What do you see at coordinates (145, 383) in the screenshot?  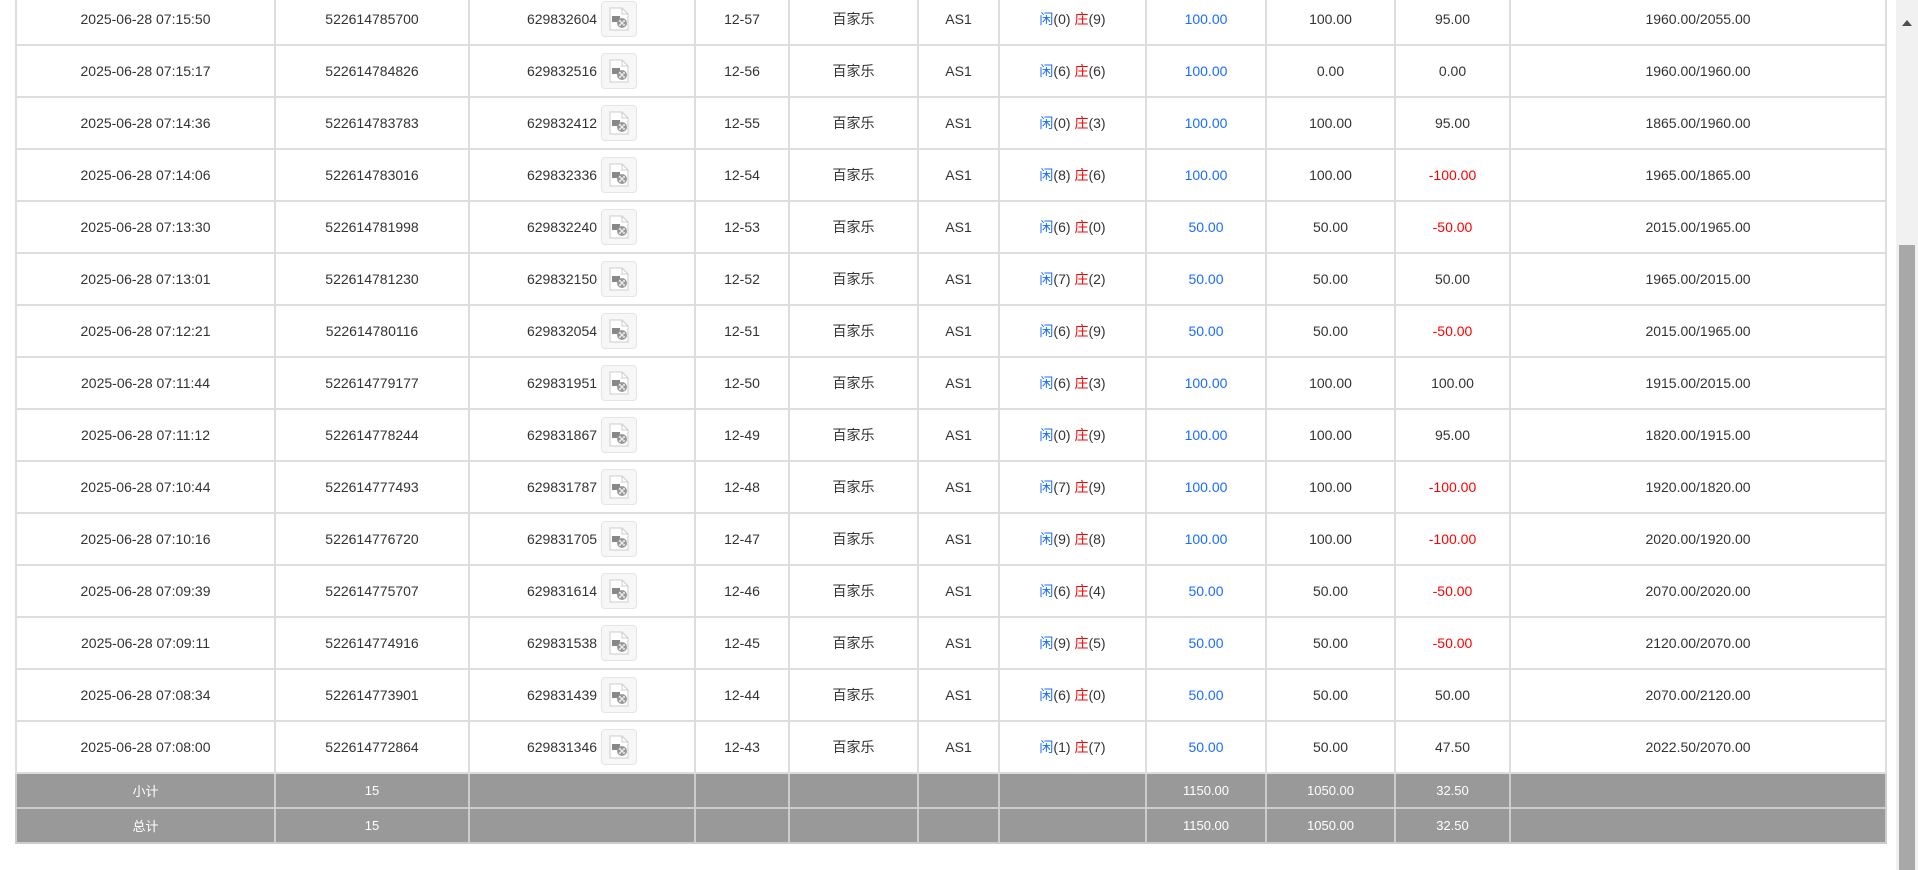 I see `bet-time: 2025-06-28 07:11:44` at bounding box center [145, 383].